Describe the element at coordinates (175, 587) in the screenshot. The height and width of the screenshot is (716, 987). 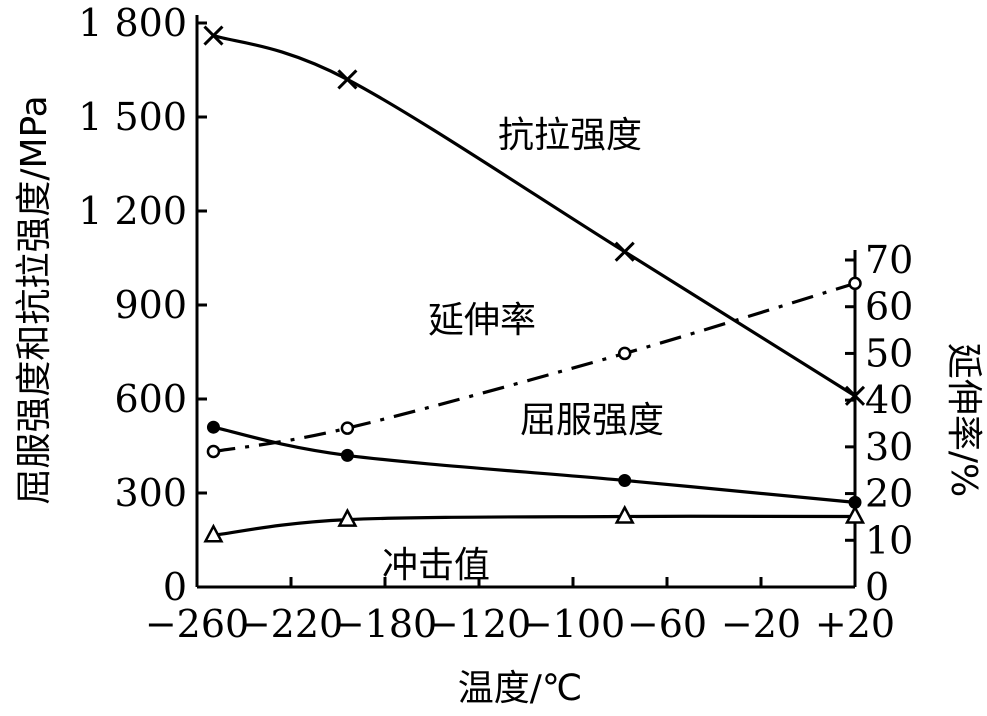
I see `left-y-tick-label: 0` at that location.